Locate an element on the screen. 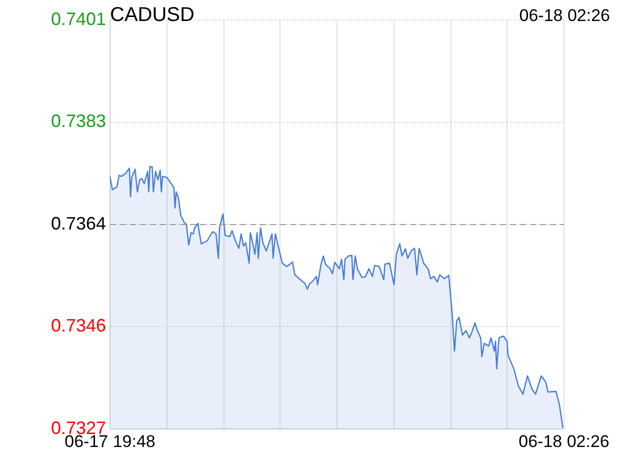 This screenshot has width=620, height=460. y-tick-label: 0.7383 is located at coordinates (78, 121).